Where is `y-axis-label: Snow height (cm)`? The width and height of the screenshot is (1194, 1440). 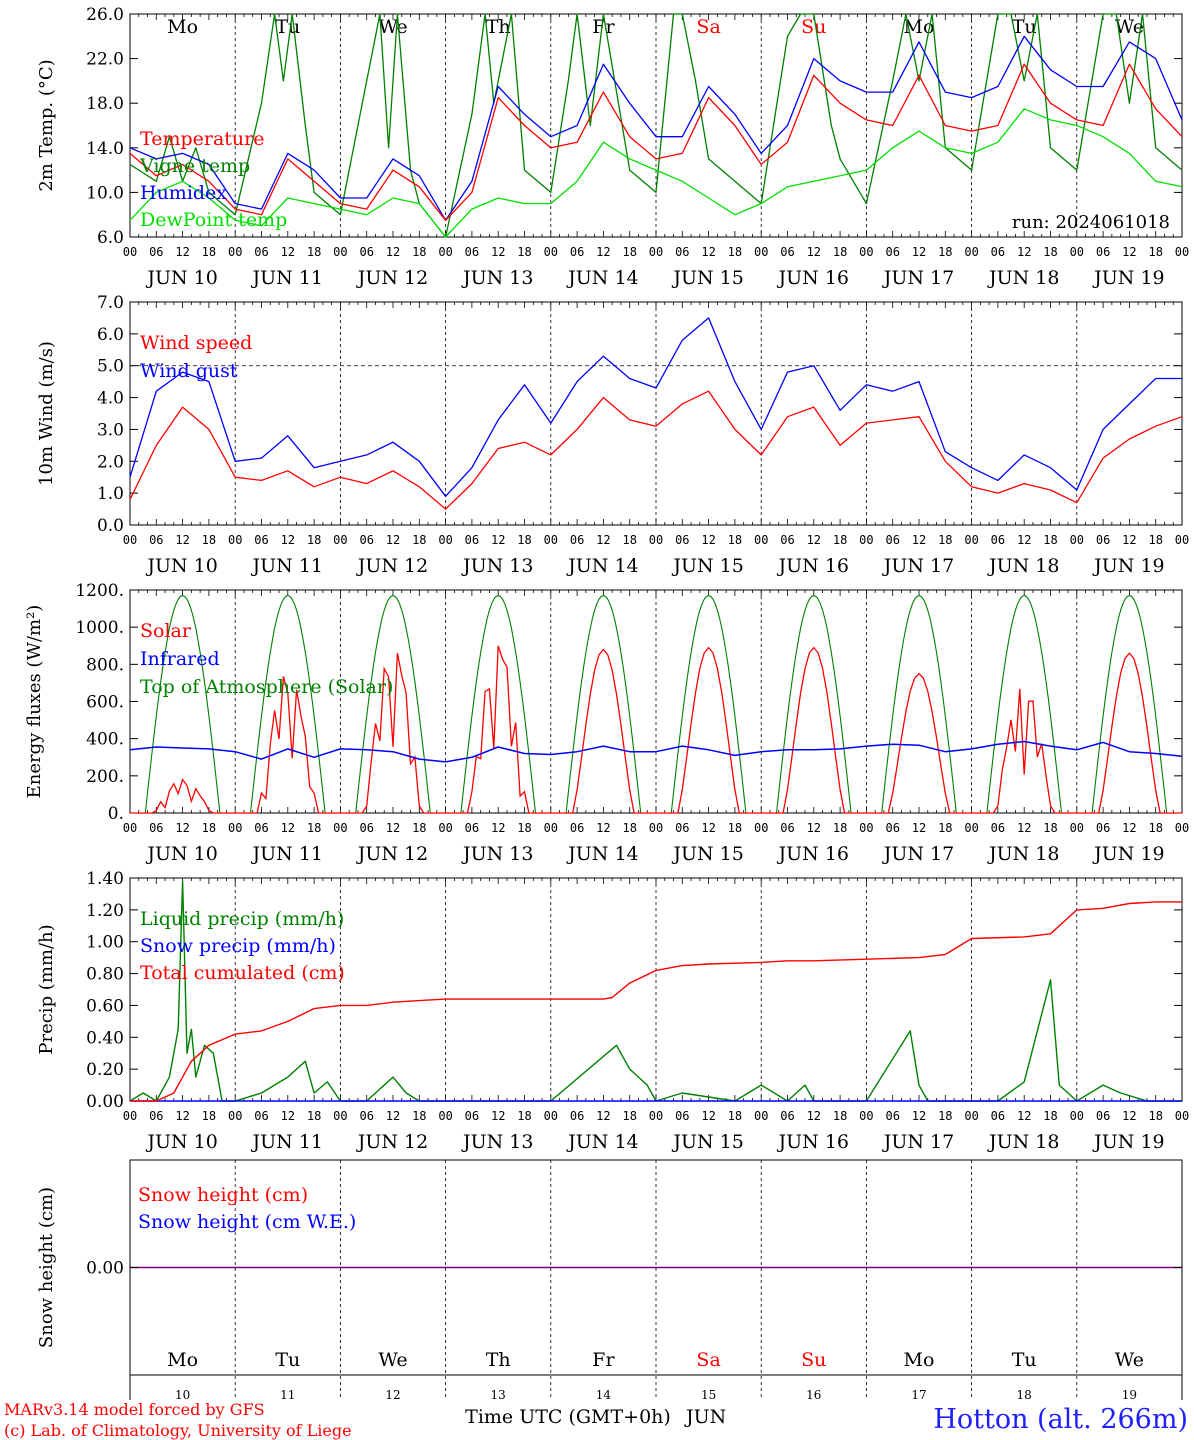
y-axis-label: Snow height (cm) is located at coordinates (46, 1267).